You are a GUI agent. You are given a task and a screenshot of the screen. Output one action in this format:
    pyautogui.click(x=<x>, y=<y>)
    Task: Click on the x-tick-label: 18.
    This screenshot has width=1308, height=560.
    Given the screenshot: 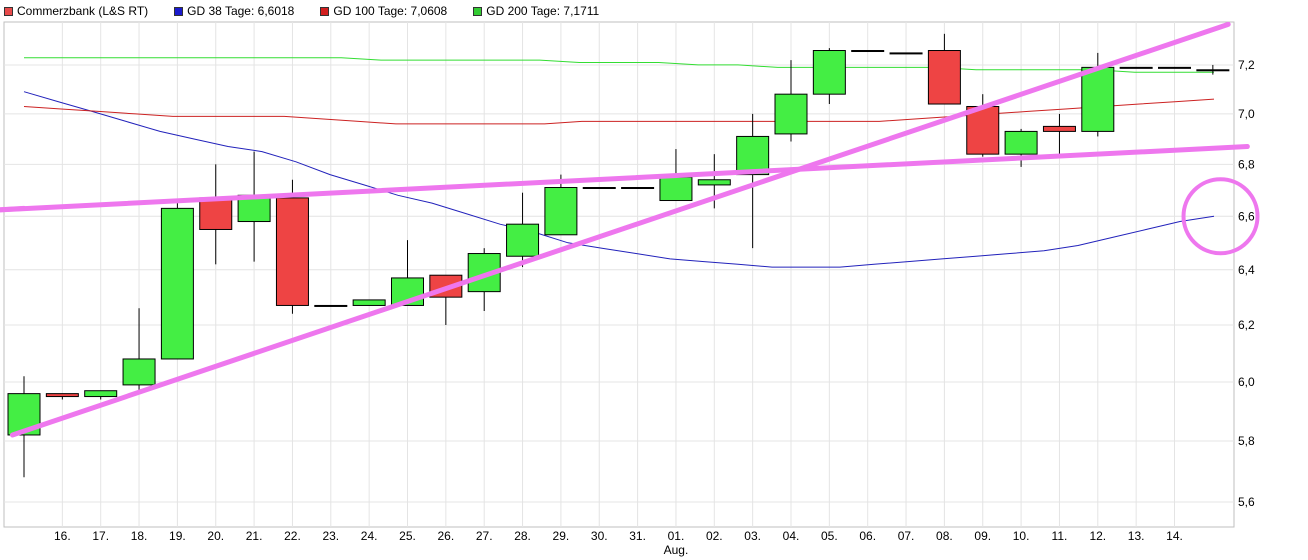 What is the action you would take?
    pyautogui.click(x=139, y=536)
    